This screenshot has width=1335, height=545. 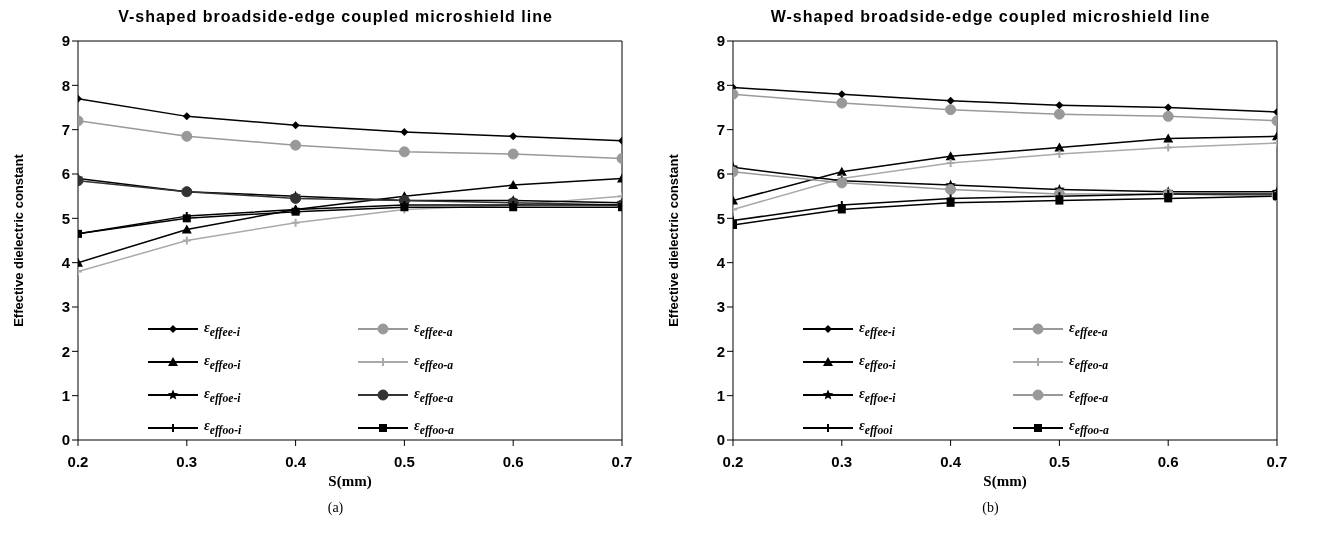 I want to click on legend-label: ε$_{effoo-i}$, so click(x=223, y=428).